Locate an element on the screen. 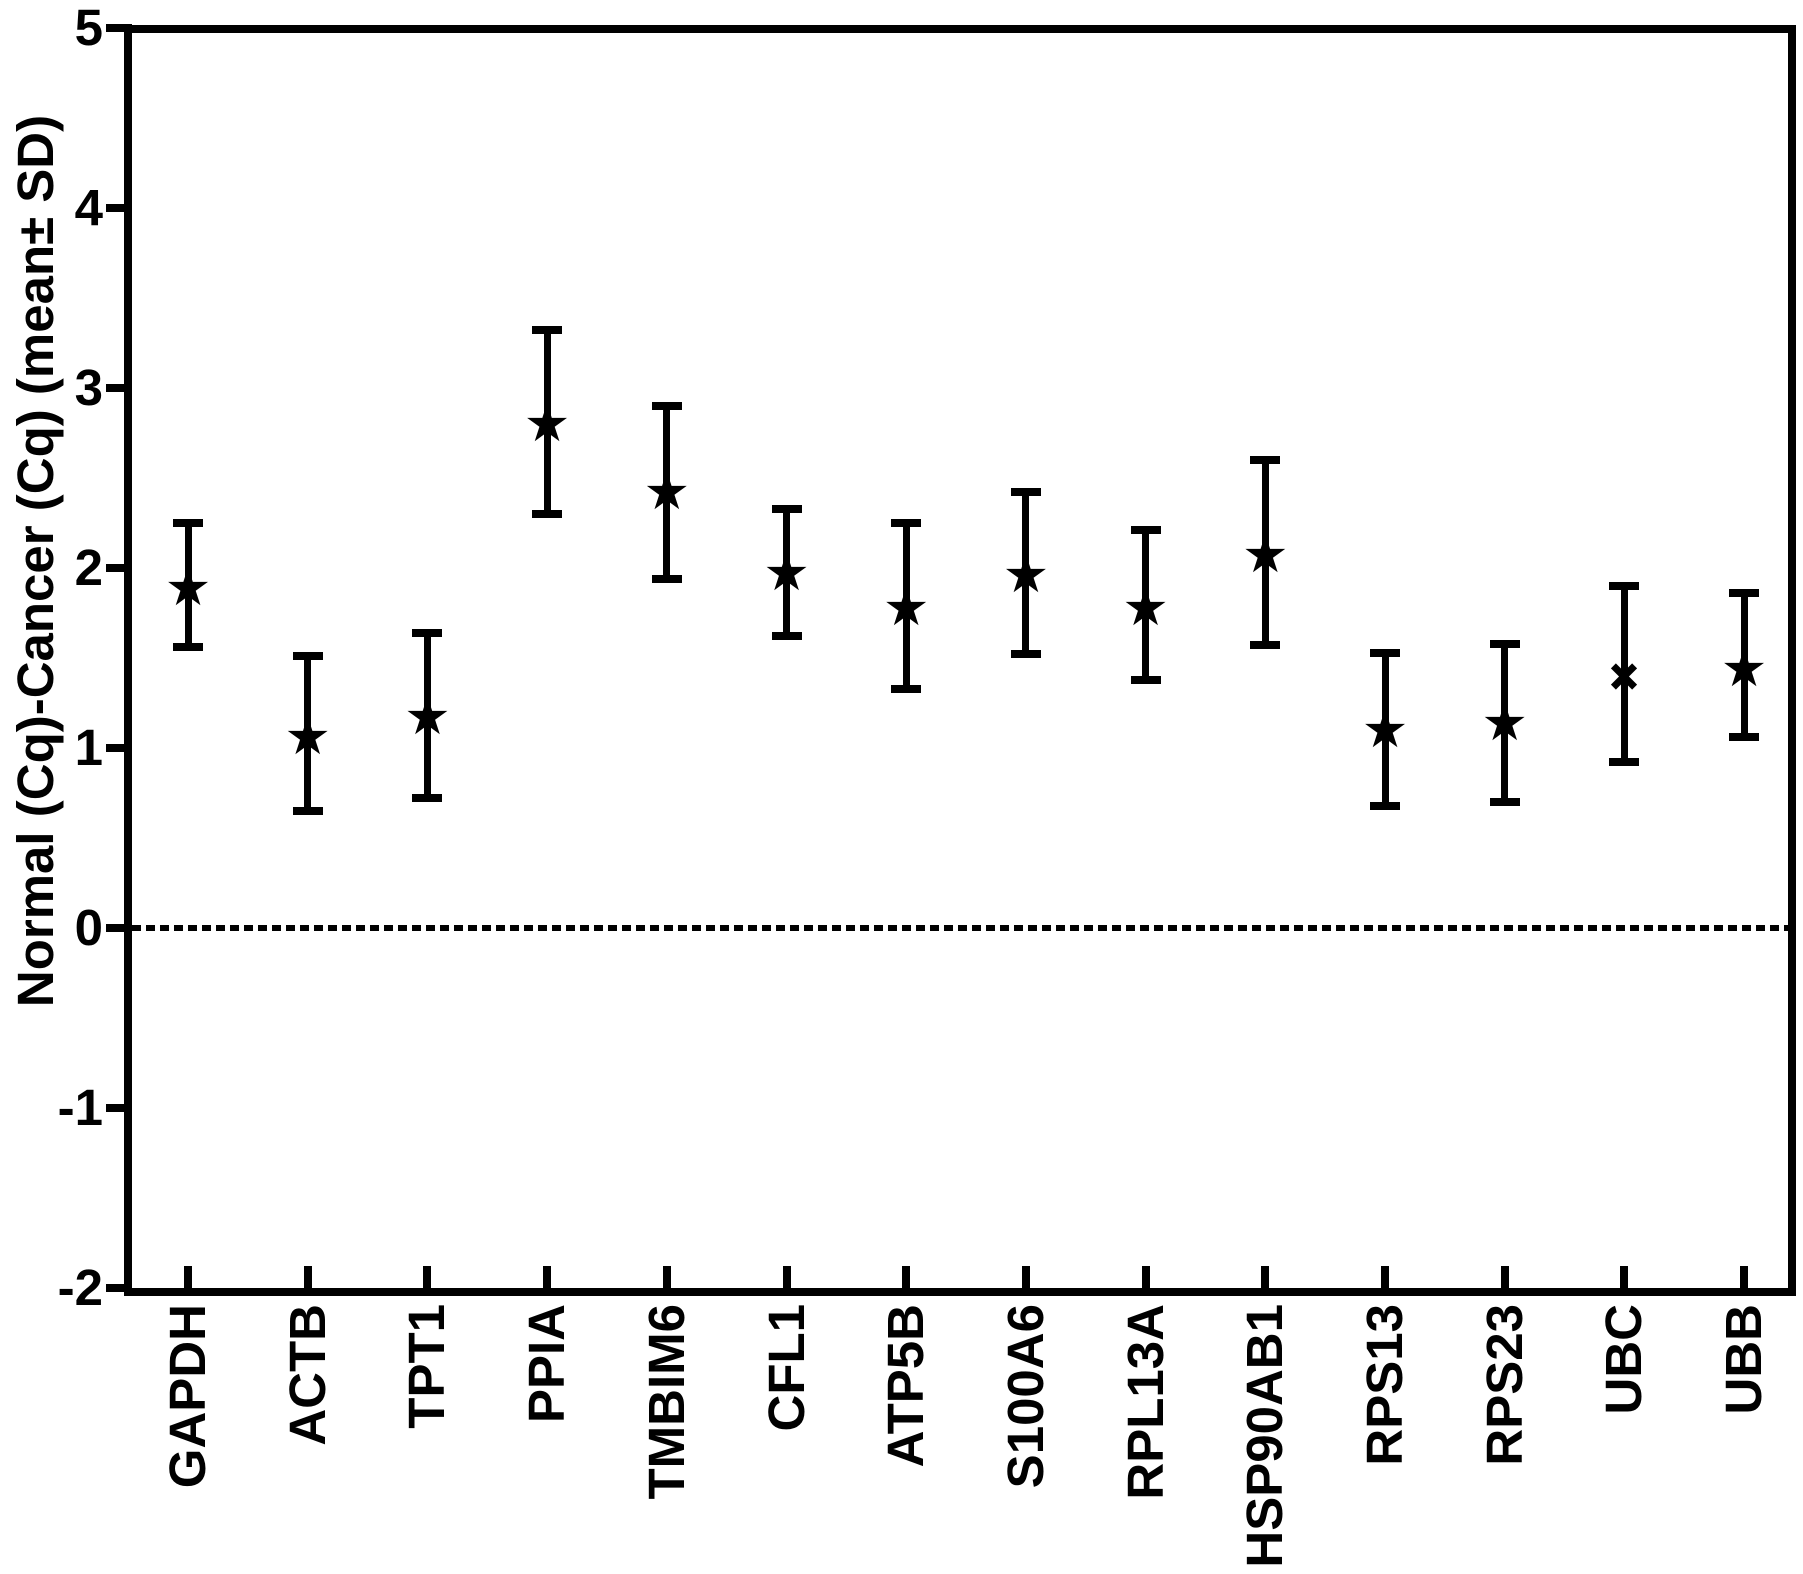  zero-reference-line is located at coordinates (960, 928).